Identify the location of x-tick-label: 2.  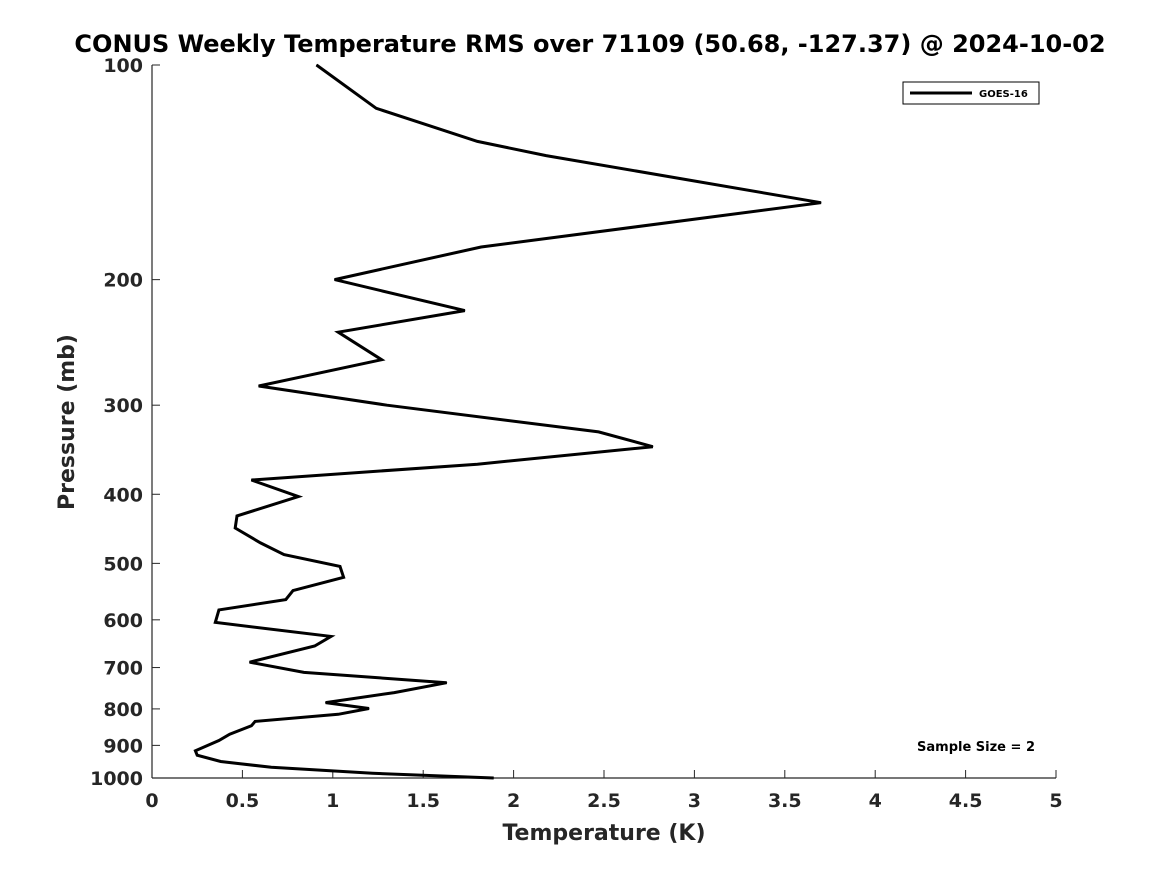
(513, 801).